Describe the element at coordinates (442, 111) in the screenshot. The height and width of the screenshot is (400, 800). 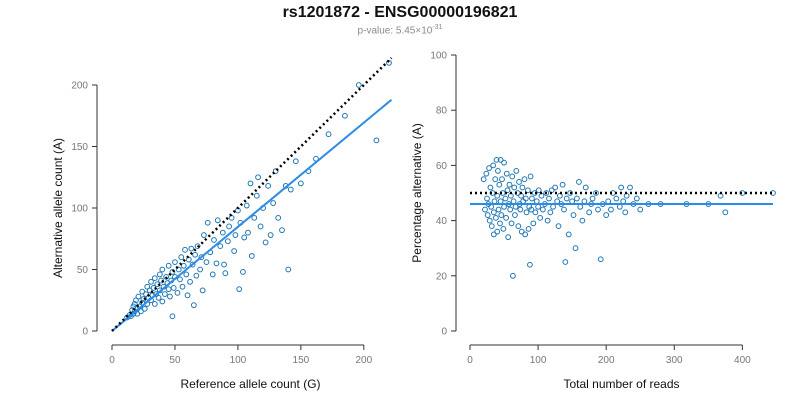
I see `y-tick-label: 80` at that location.